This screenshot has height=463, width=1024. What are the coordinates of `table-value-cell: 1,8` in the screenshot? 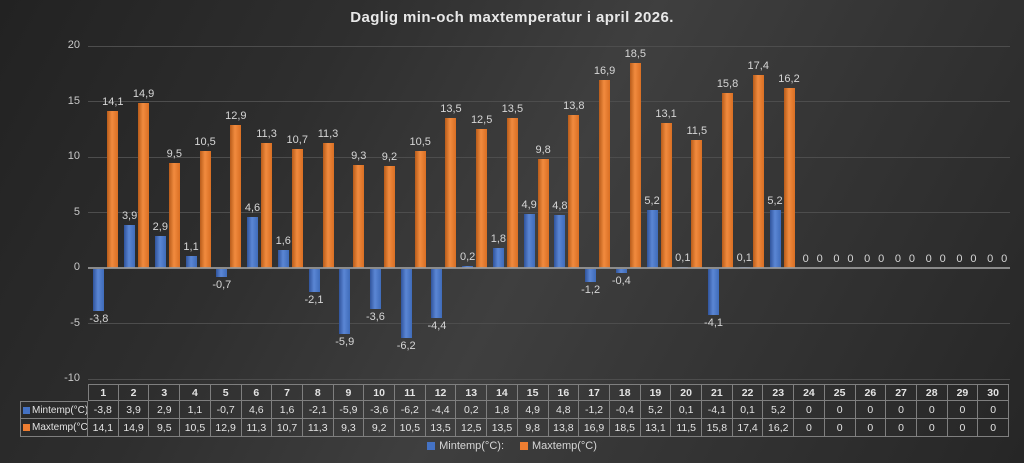 It's located at (502, 410).